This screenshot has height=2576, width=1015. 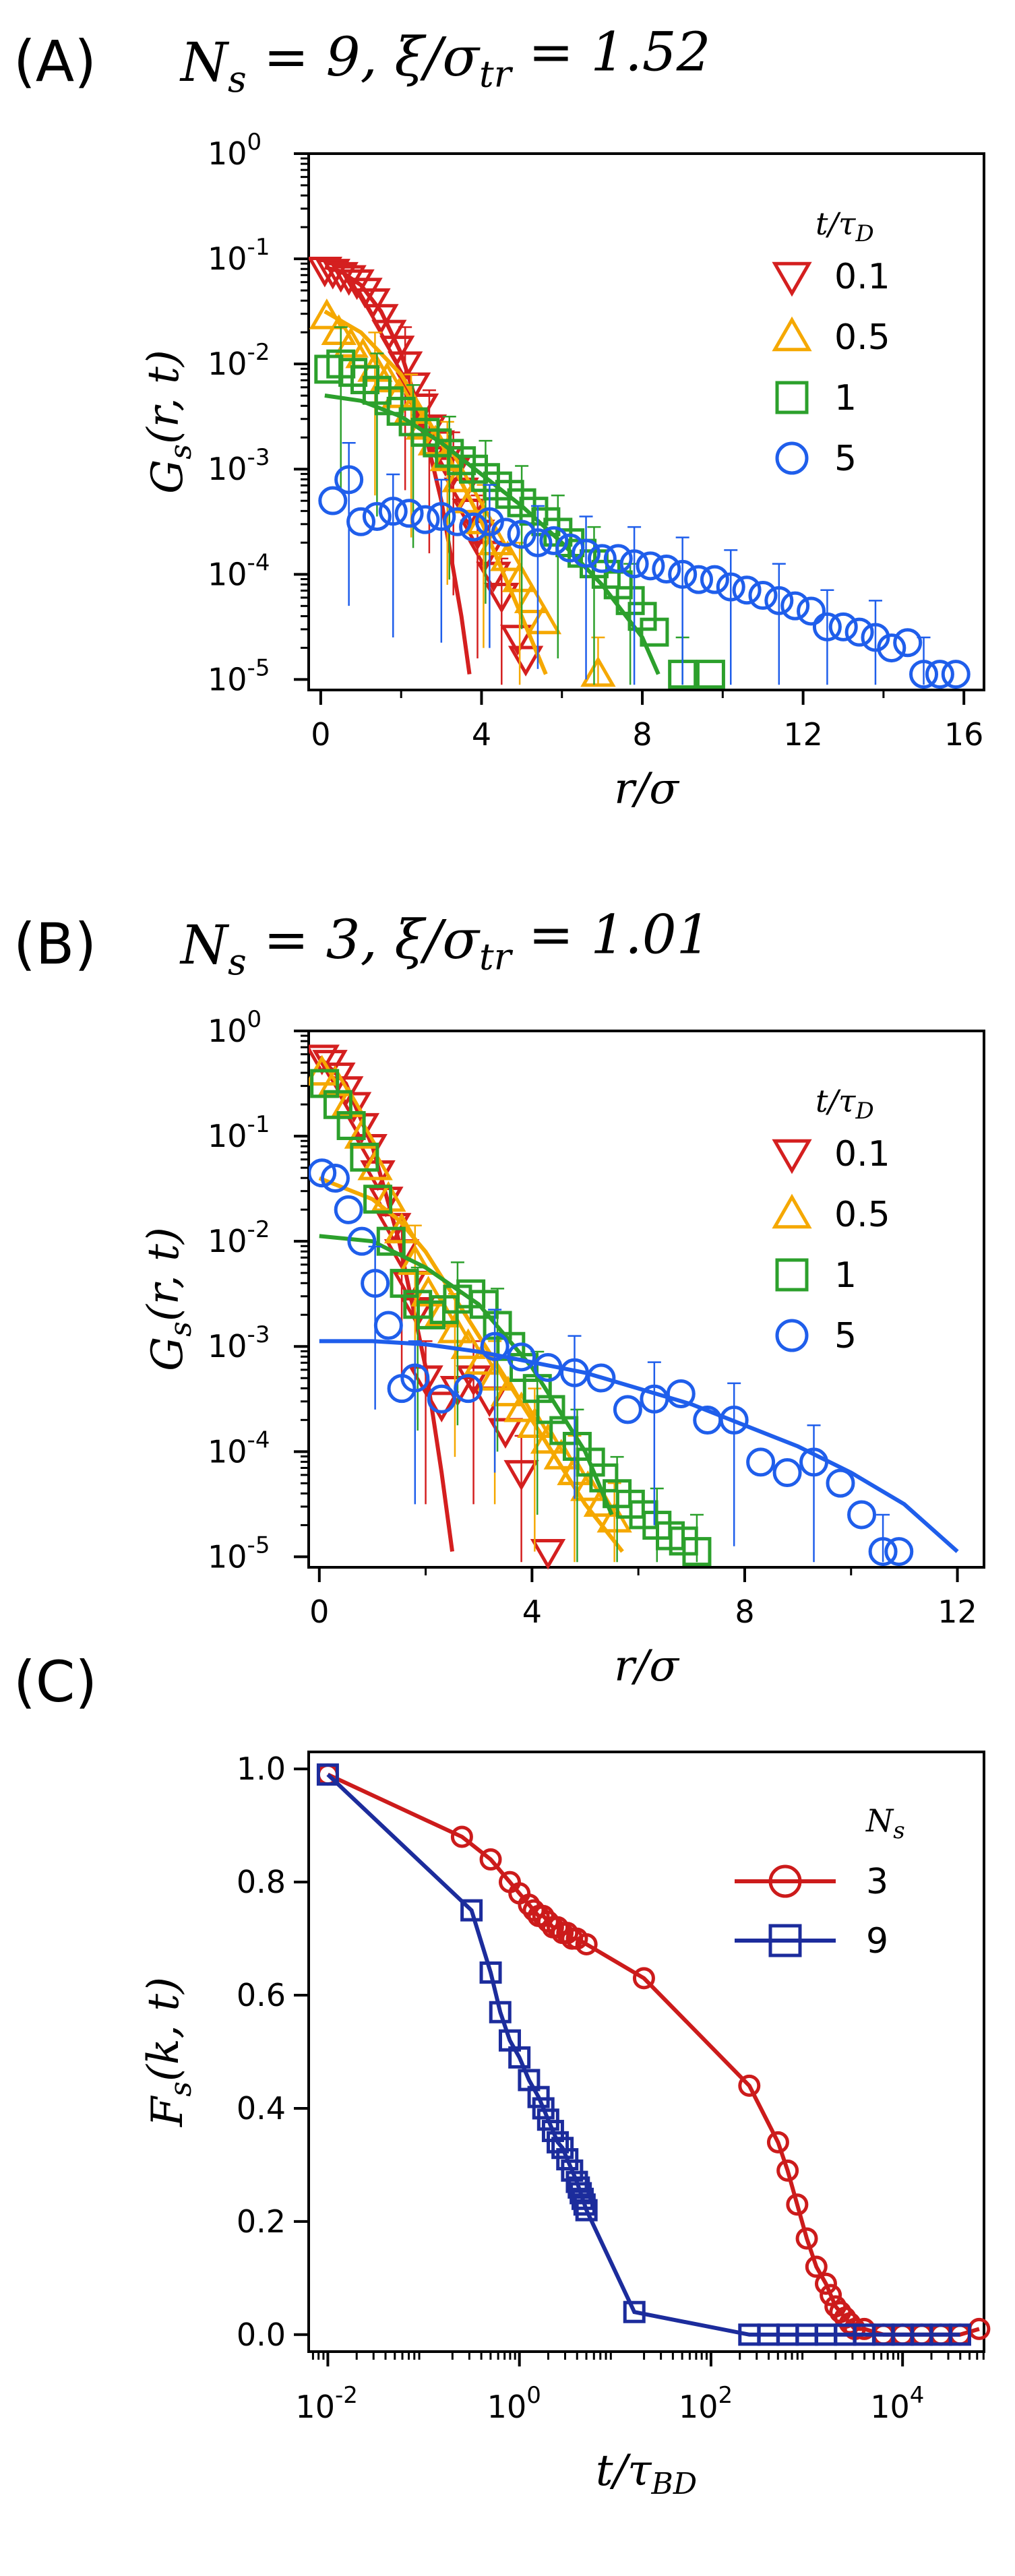 I want to click on y-axis-title: Fs(k, t), so click(x=168, y=2052).